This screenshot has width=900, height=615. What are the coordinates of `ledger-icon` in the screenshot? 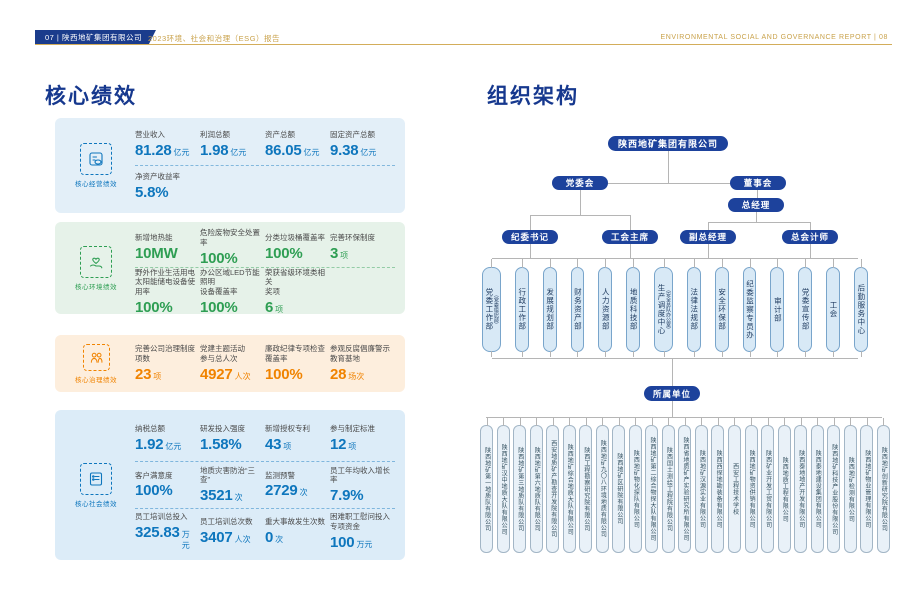 It's located at (96, 159).